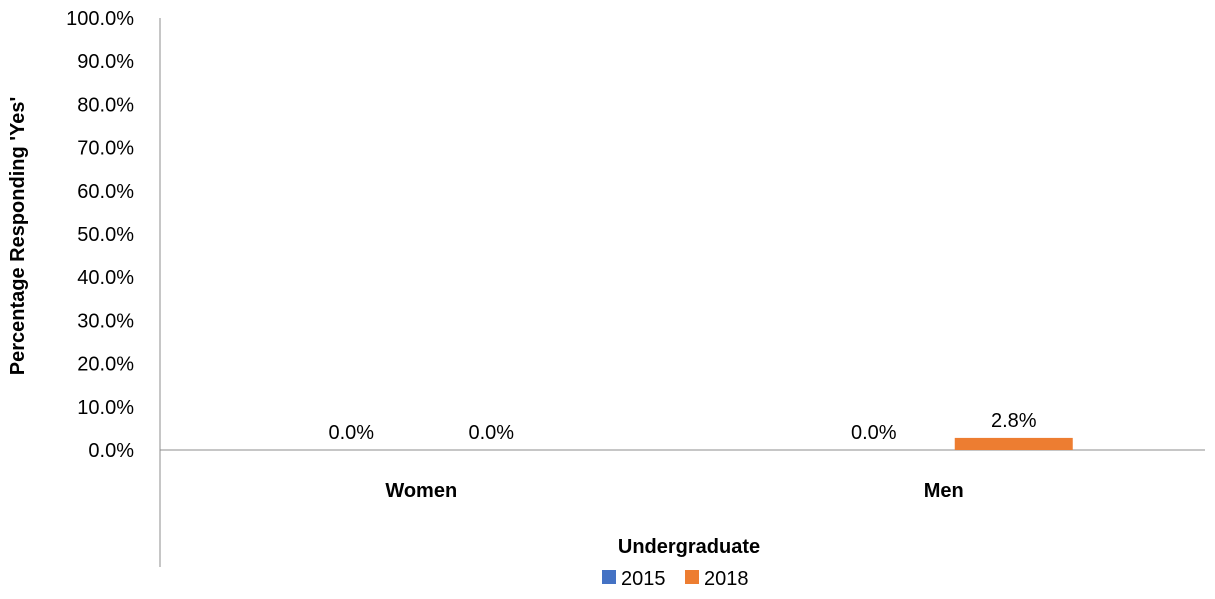  What do you see at coordinates (105, 365) in the screenshot?
I see `y-tick-label: 20.0%` at bounding box center [105, 365].